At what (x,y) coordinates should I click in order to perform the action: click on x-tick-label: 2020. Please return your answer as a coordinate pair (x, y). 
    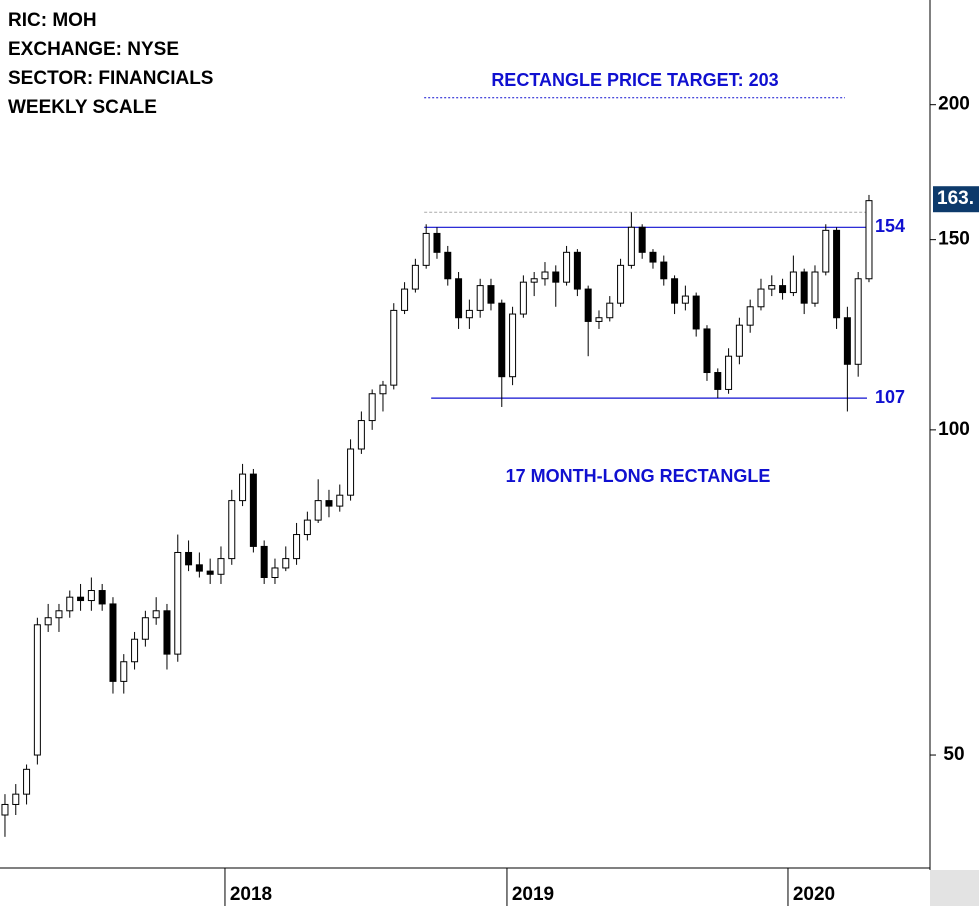
    Looking at the image, I should click on (814, 894).